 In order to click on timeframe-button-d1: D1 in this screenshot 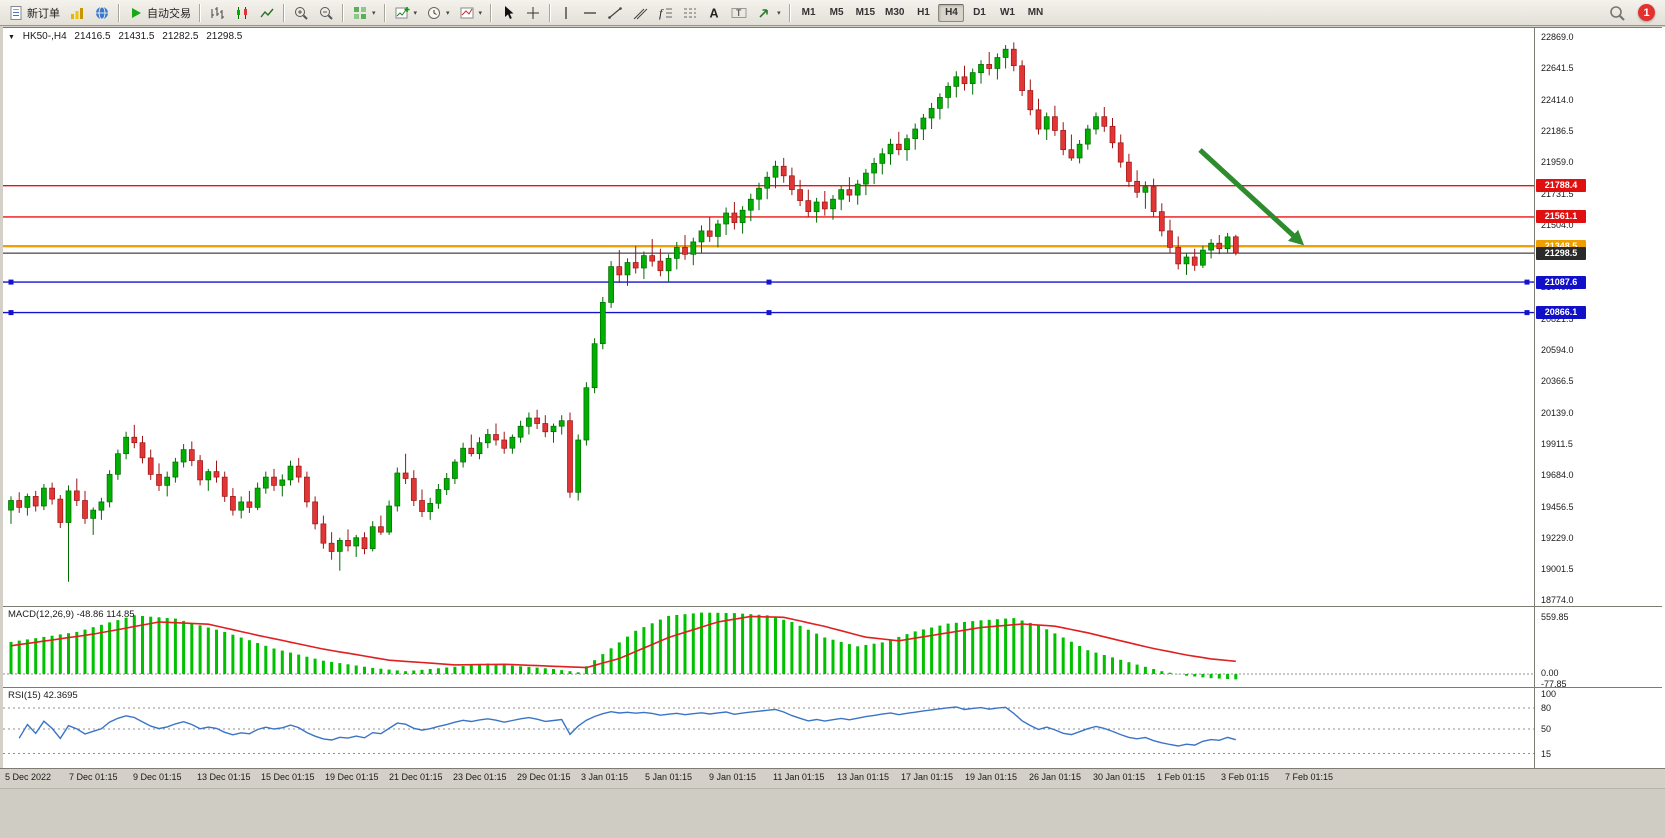, I will do `click(979, 13)`.